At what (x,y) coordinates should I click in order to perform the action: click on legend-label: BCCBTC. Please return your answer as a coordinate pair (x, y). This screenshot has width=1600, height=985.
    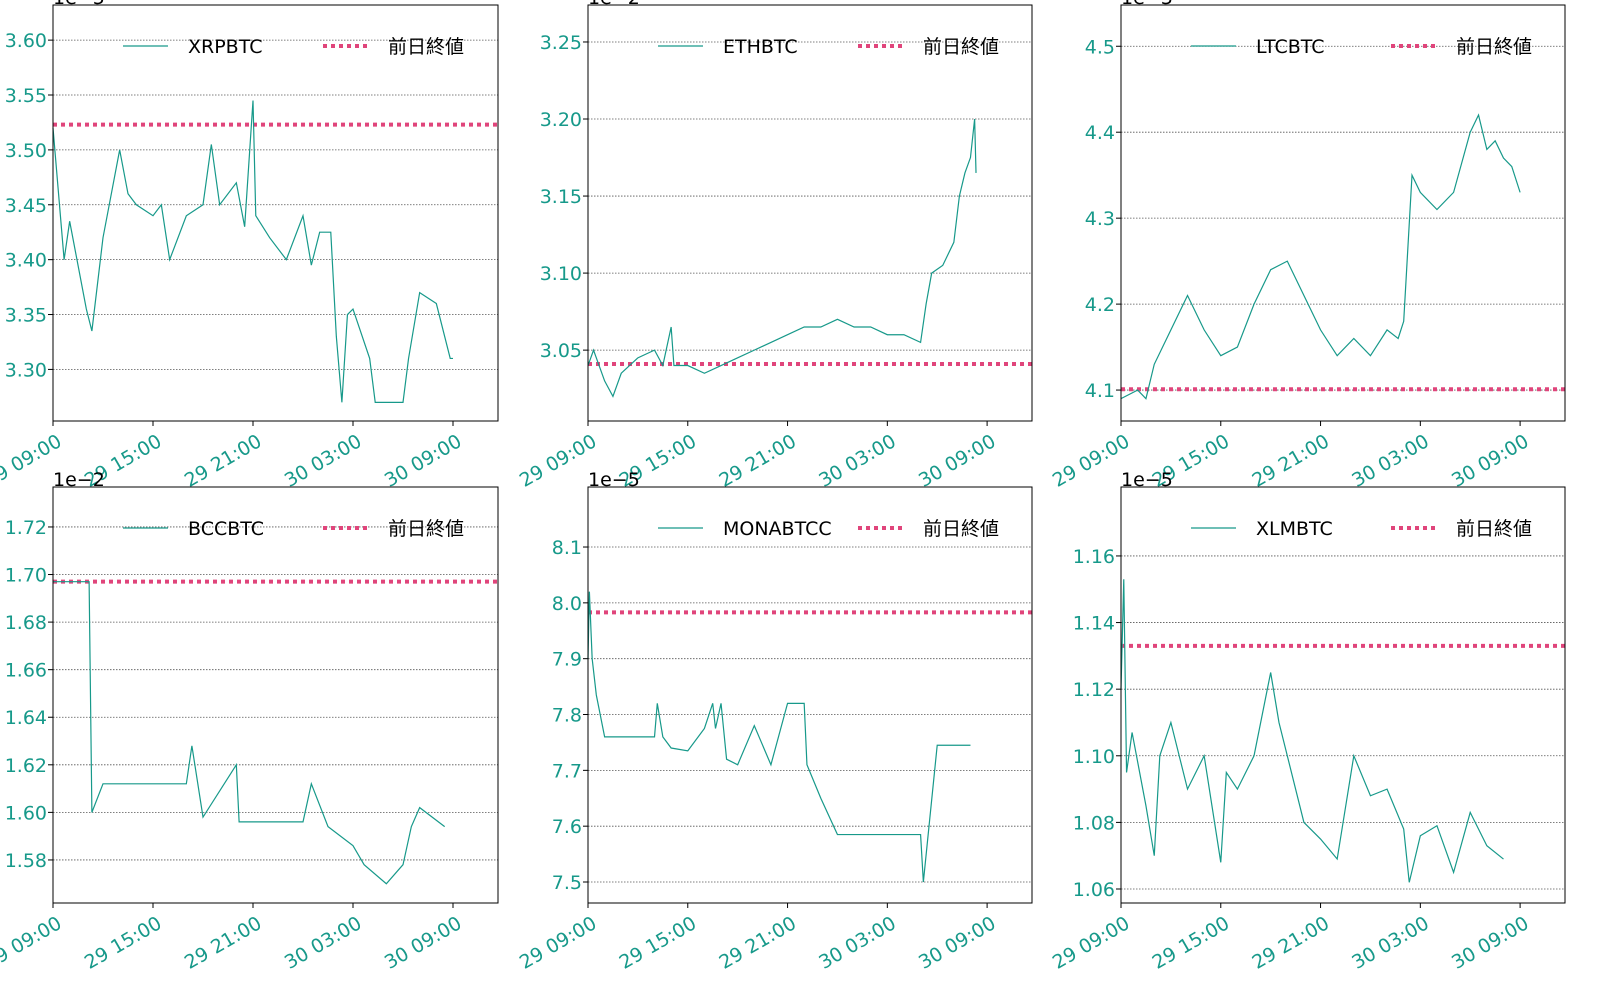
    Looking at the image, I should click on (226, 529).